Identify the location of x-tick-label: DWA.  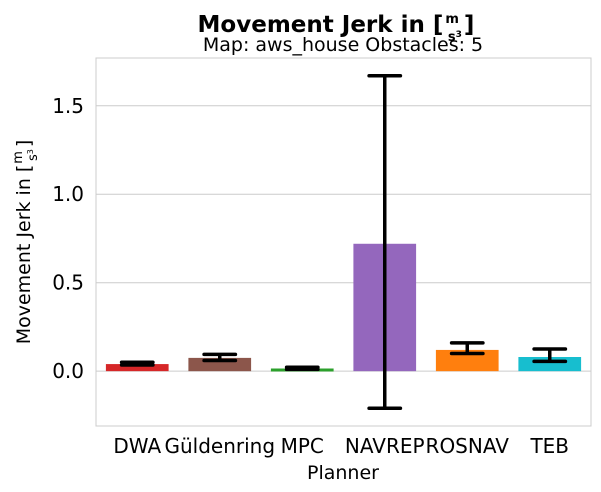
(137, 446).